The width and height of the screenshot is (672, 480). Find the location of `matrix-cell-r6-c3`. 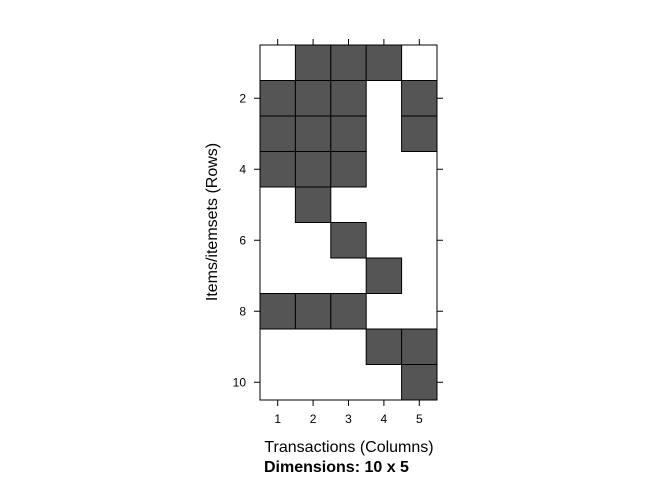

matrix-cell-r6-c3 is located at coordinates (348, 240).